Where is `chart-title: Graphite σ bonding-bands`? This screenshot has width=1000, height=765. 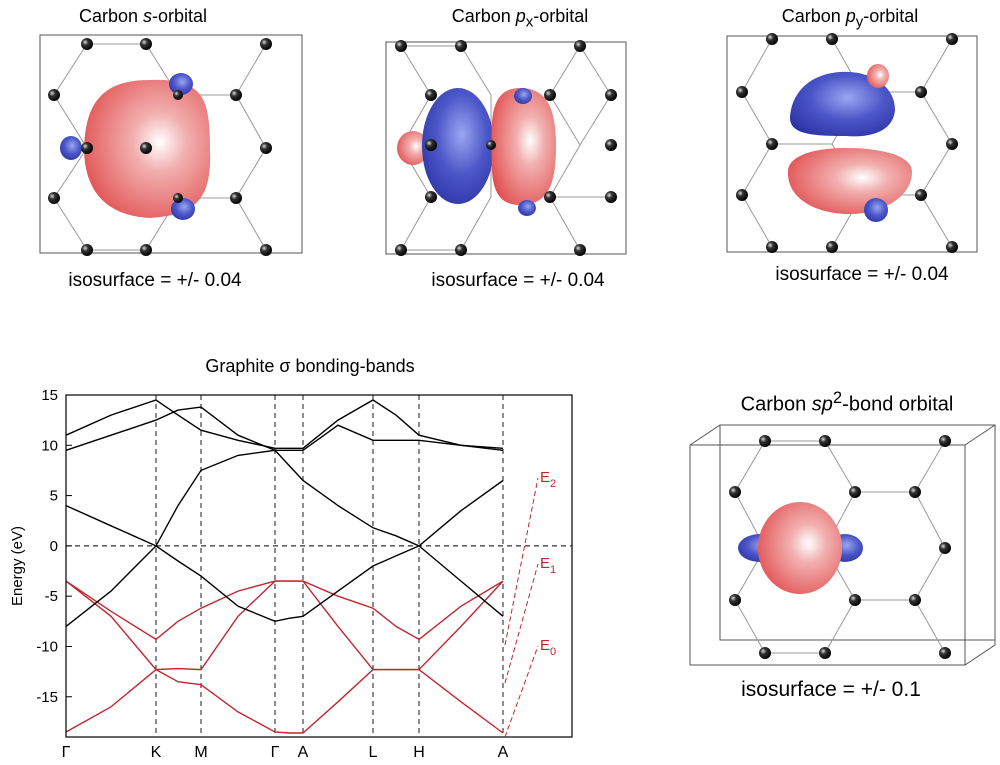
chart-title: Graphite σ bonding-bands is located at coordinates (309, 366).